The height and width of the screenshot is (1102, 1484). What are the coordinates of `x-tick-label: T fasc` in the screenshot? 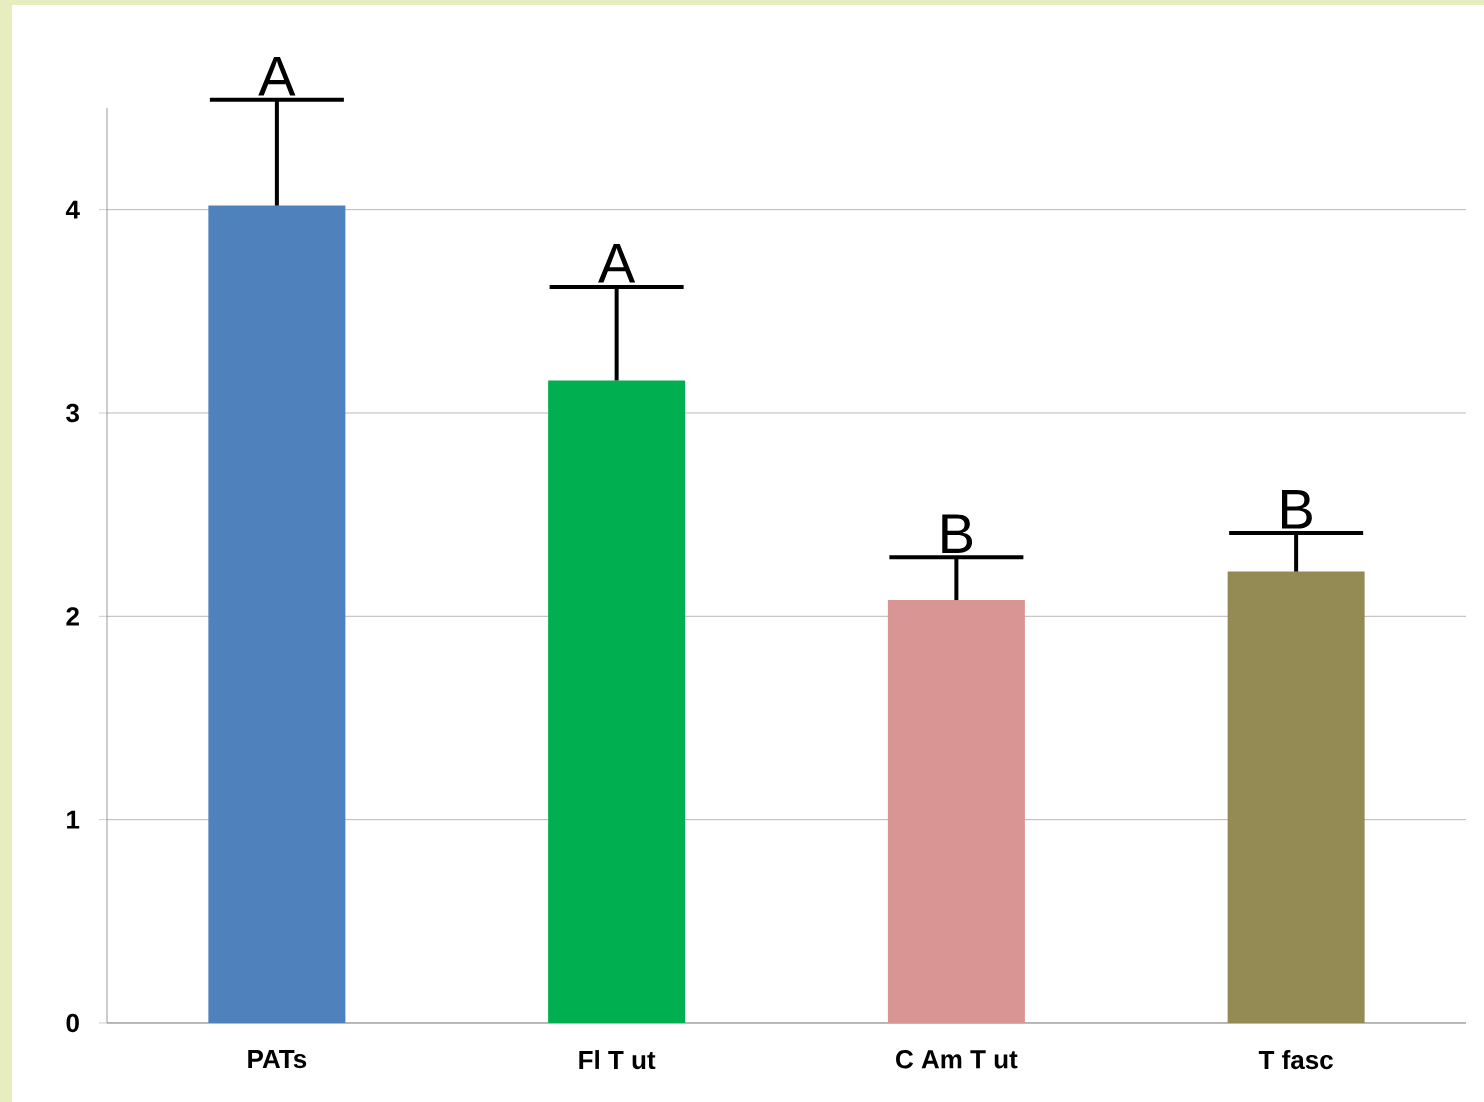 It's located at (1295, 1060).